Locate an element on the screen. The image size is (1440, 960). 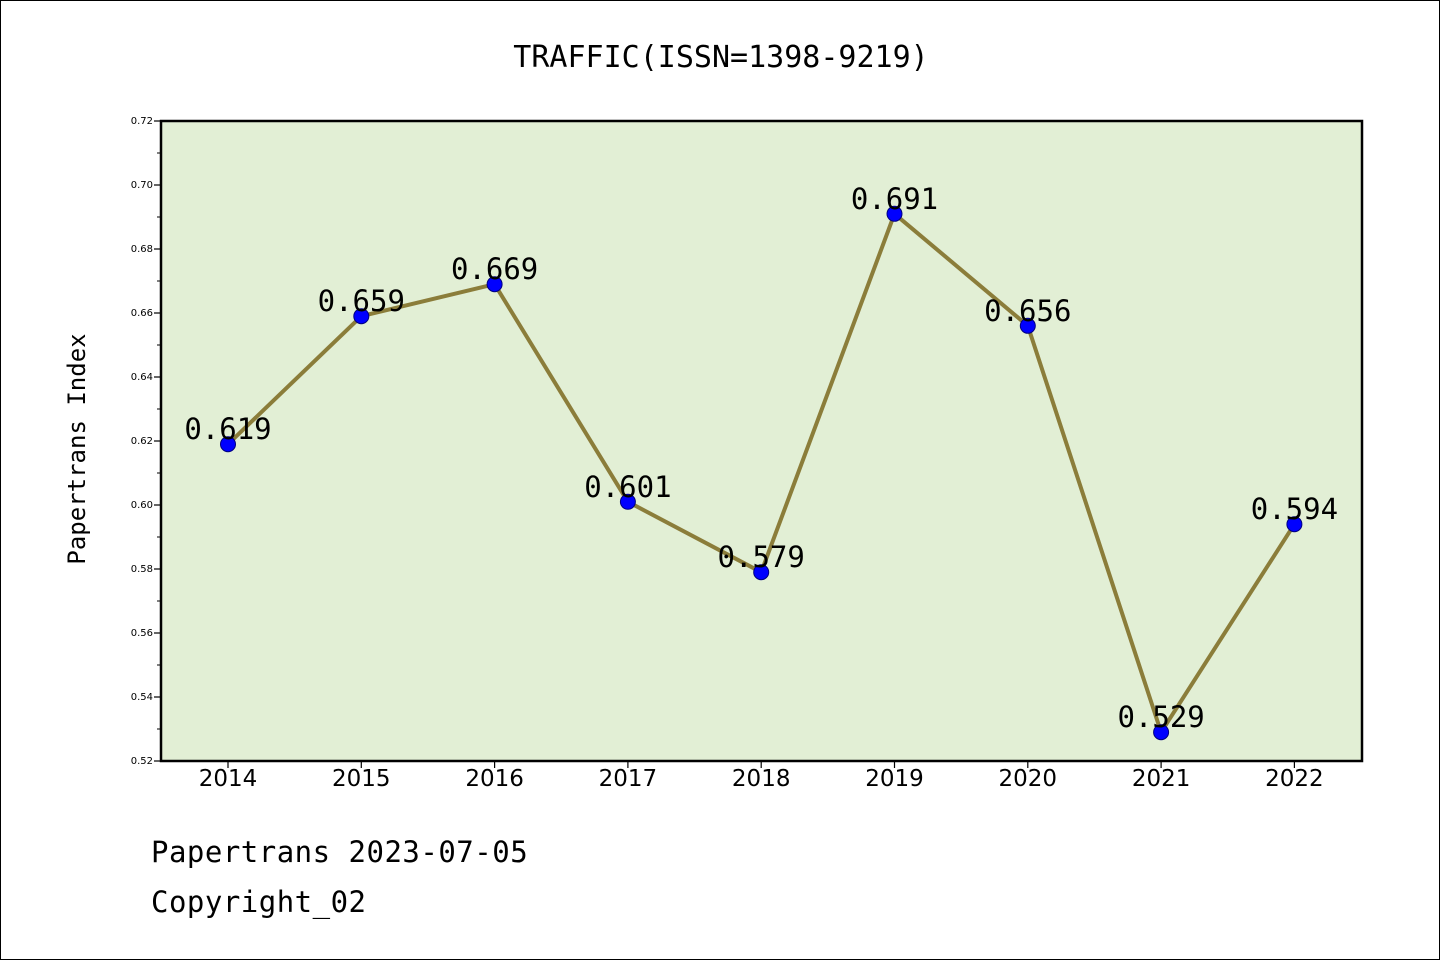
y-tick-label: 0.72 is located at coordinates (142, 121).